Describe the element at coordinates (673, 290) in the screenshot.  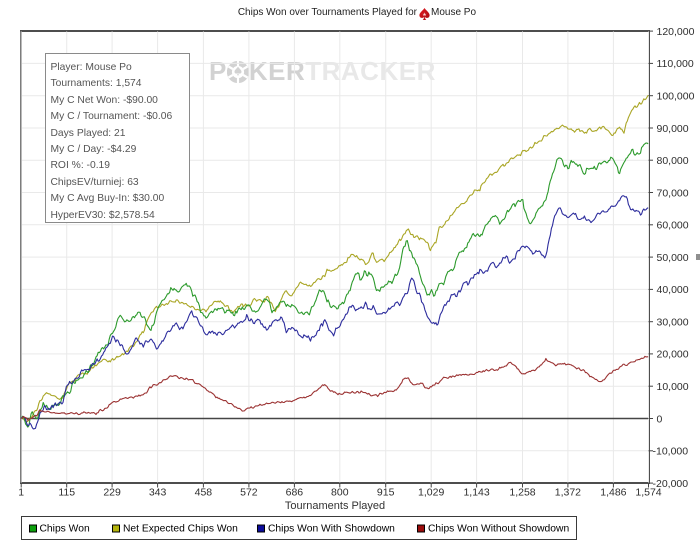
I see `svg-text: 40,000` at that location.